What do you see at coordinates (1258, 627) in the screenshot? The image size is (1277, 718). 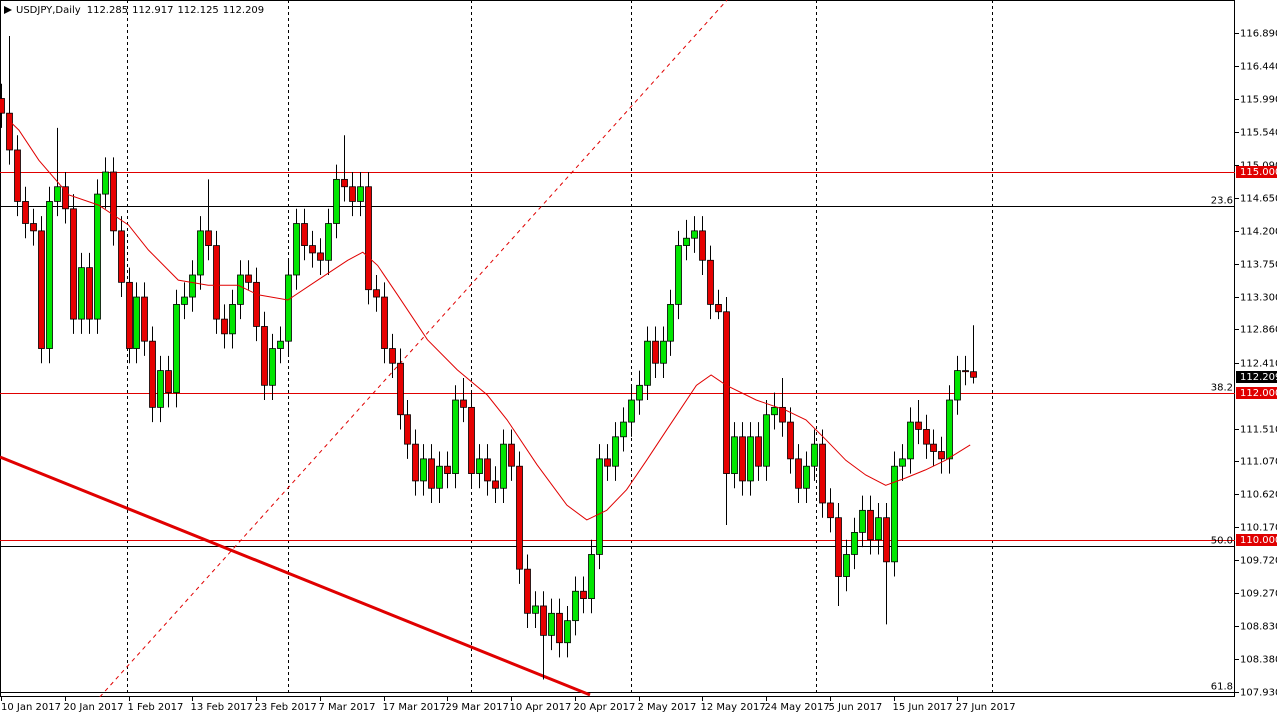 I see `y-tick-label: 108.830` at bounding box center [1258, 627].